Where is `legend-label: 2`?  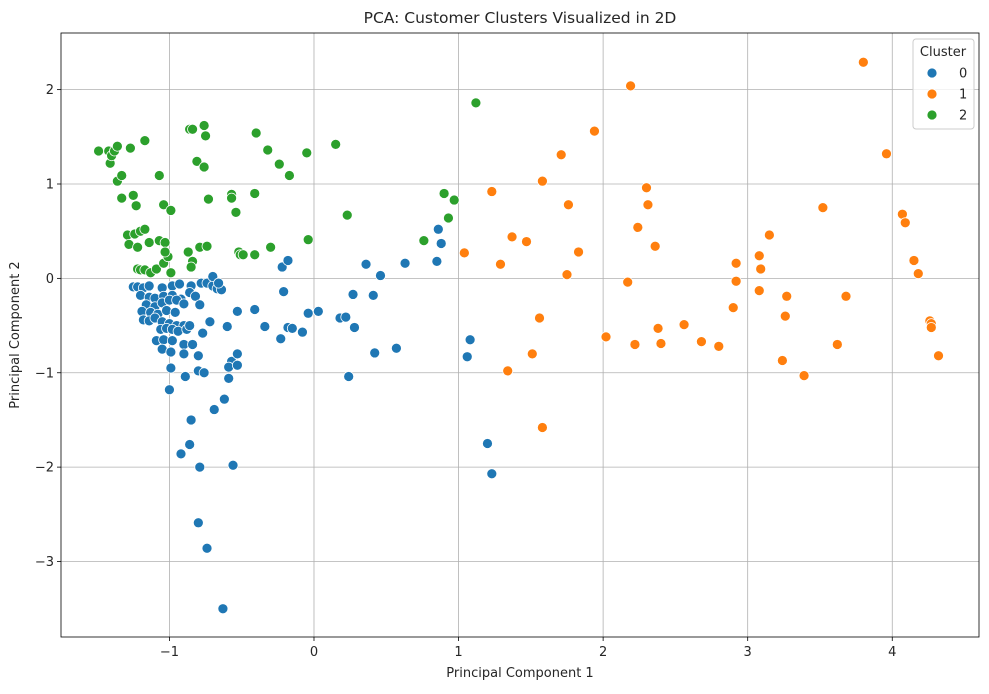 legend-label: 2 is located at coordinates (963, 116).